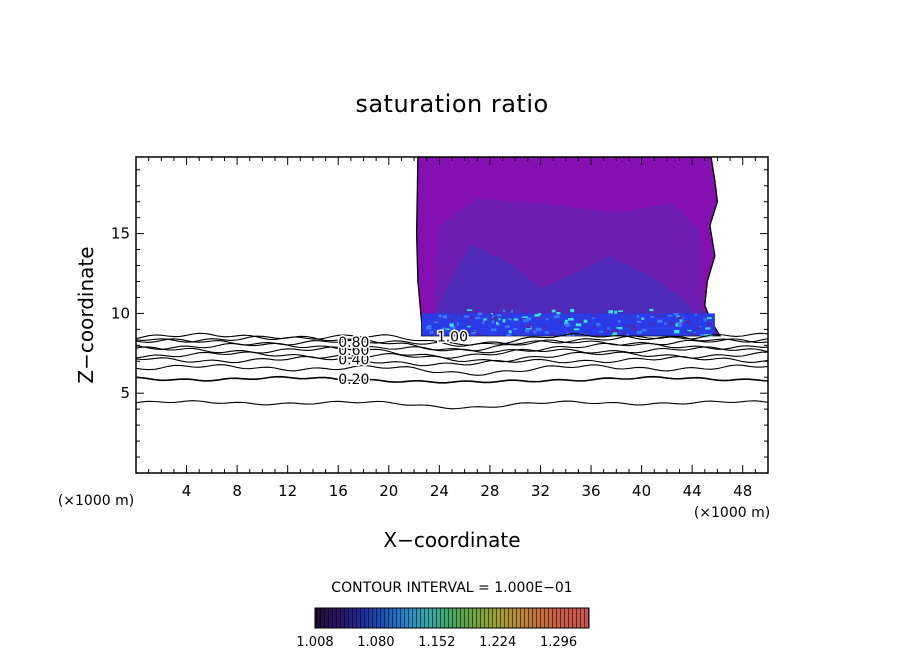 The width and height of the screenshot is (904, 654). Describe the element at coordinates (742, 491) in the screenshot. I see `x-tick-label: 48` at that location.